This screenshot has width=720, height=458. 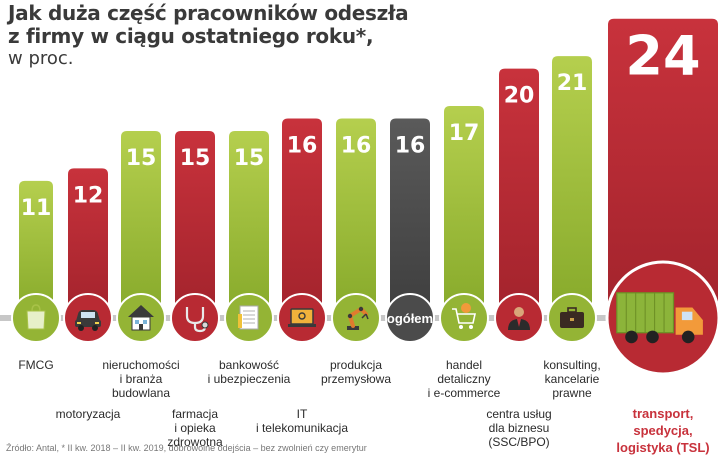 I want to click on category-label-7-line-2: przemysłowa, so click(x=356, y=379).